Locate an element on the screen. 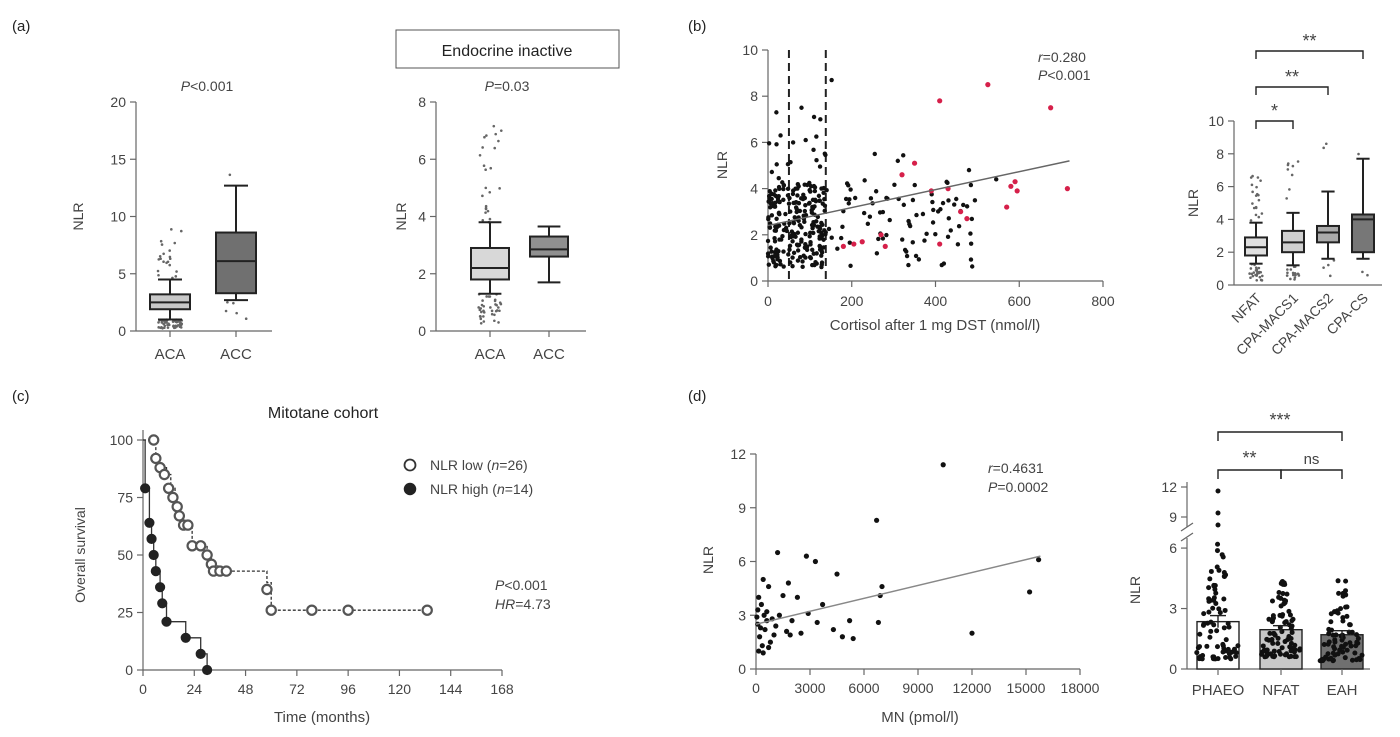 Image resolution: width=1400 pixels, height=737 pixels. c-km-x-tick-label: 48 is located at coordinates (246, 689).